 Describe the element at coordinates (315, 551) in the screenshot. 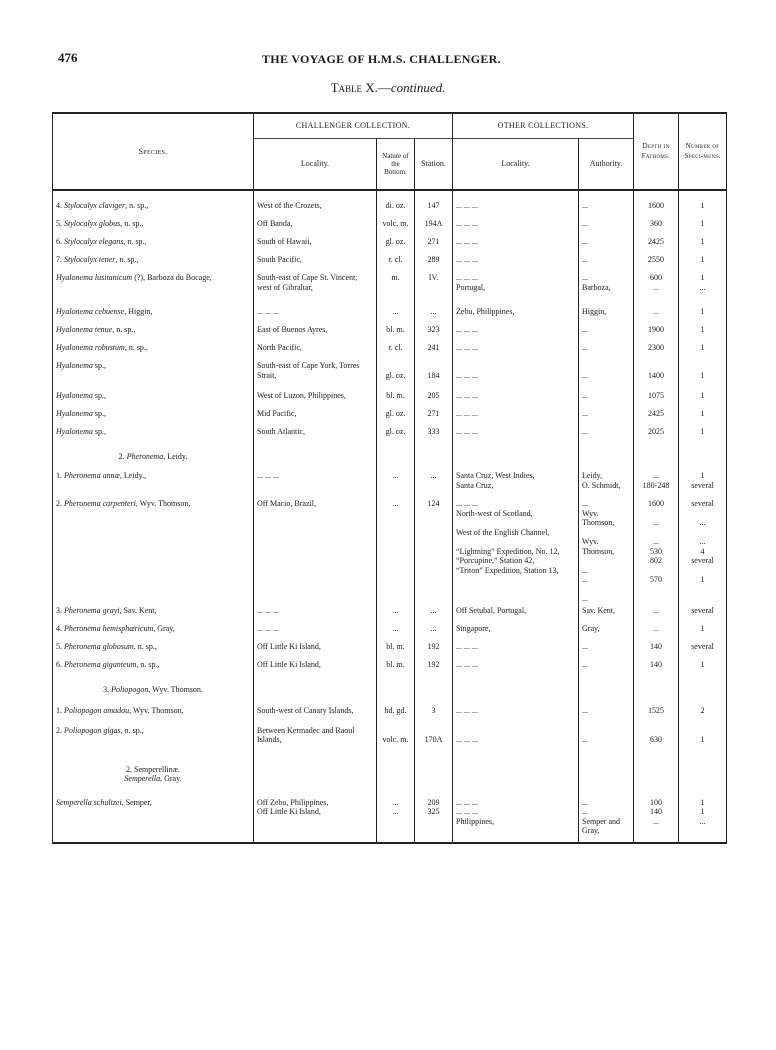

I see `challenger-locality: Off Macio, Brazil,` at that location.